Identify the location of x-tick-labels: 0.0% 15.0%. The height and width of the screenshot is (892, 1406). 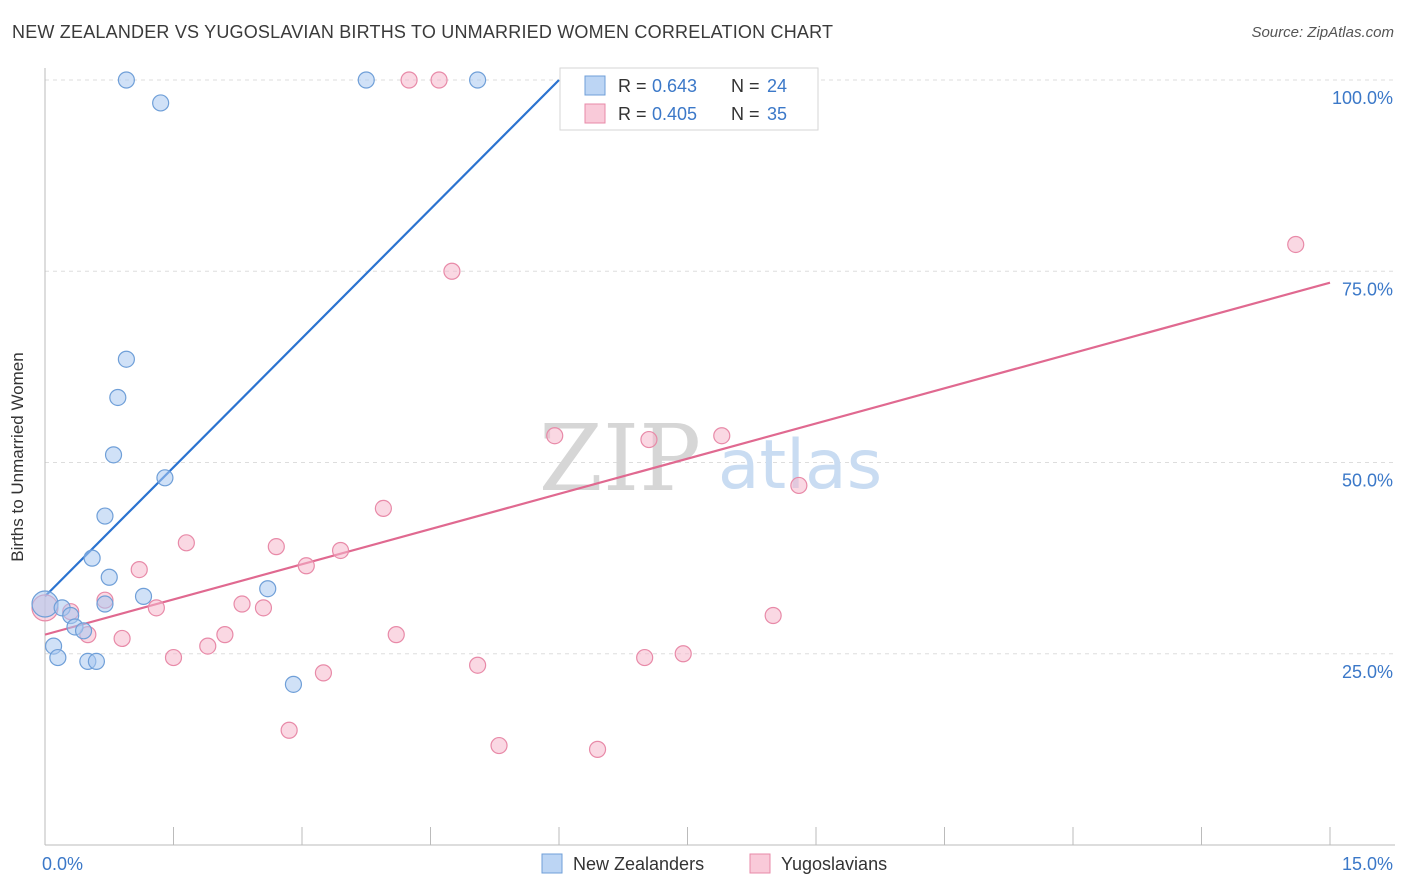
(717, 864).